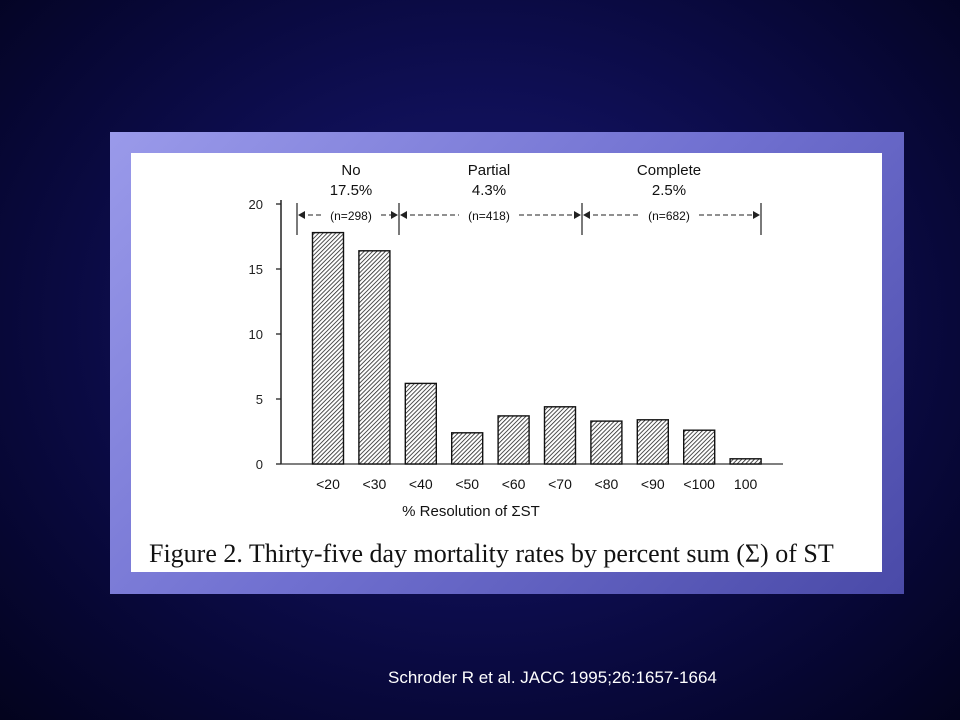 The image size is (960, 720). I want to click on group-n: (n=298), so click(351, 216).